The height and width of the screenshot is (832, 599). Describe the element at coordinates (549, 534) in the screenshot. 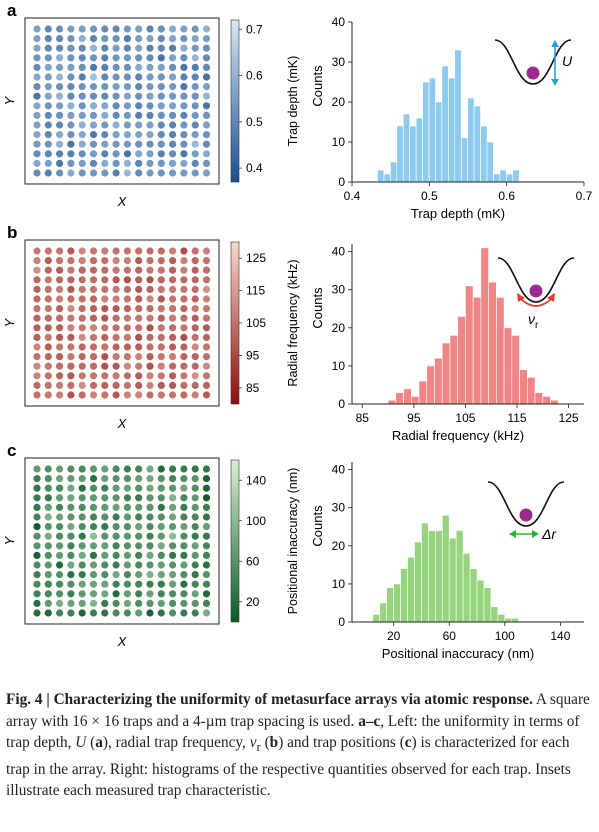

I see `inset-label-c: Δr` at that location.